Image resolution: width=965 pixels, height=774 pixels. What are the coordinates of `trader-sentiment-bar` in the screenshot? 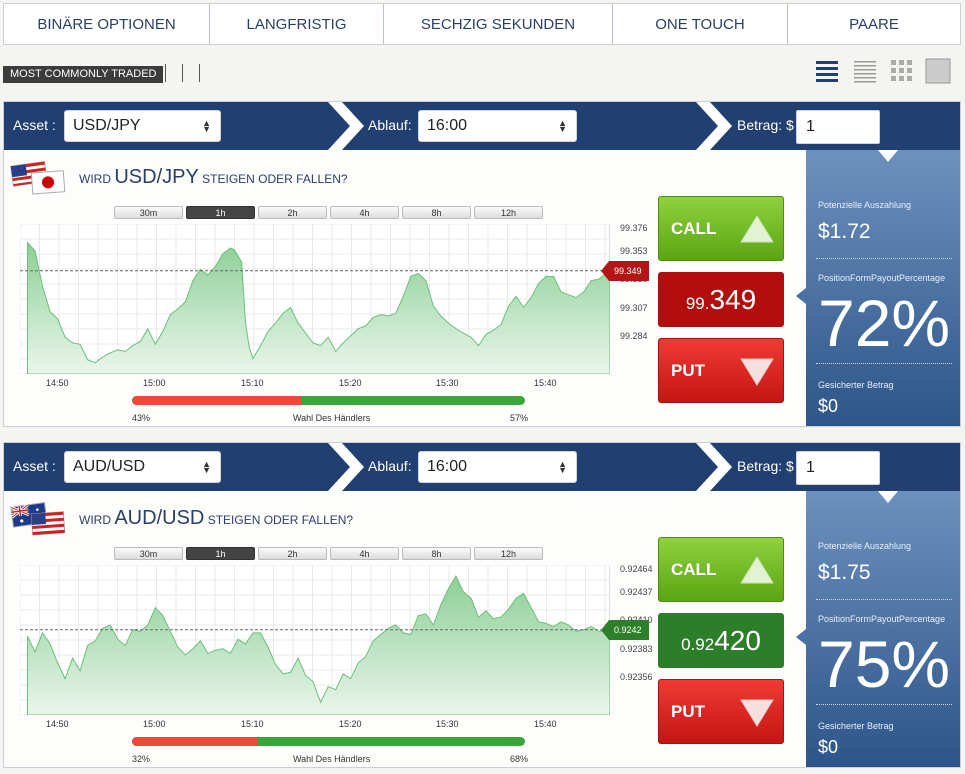 It's located at (328, 741).